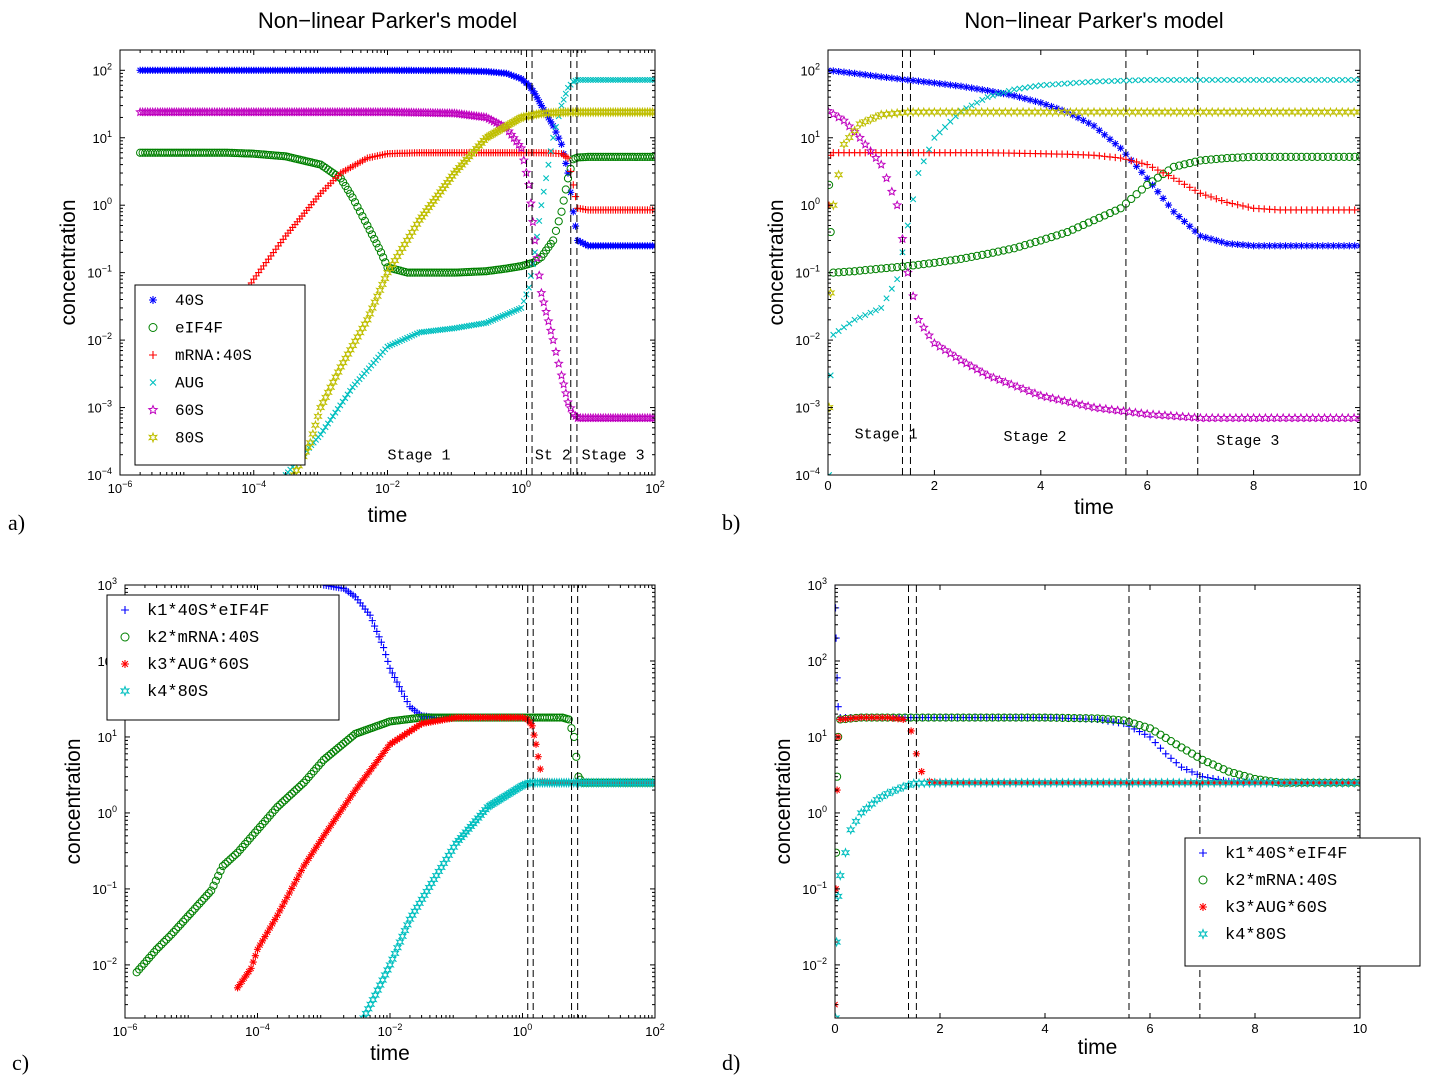 This screenshot has height=1083, width=1435. What do you see at coordinates (120, 487) in the screenshot?
I see `x-tick-label: 10−6` at bounding box center [120, 487].